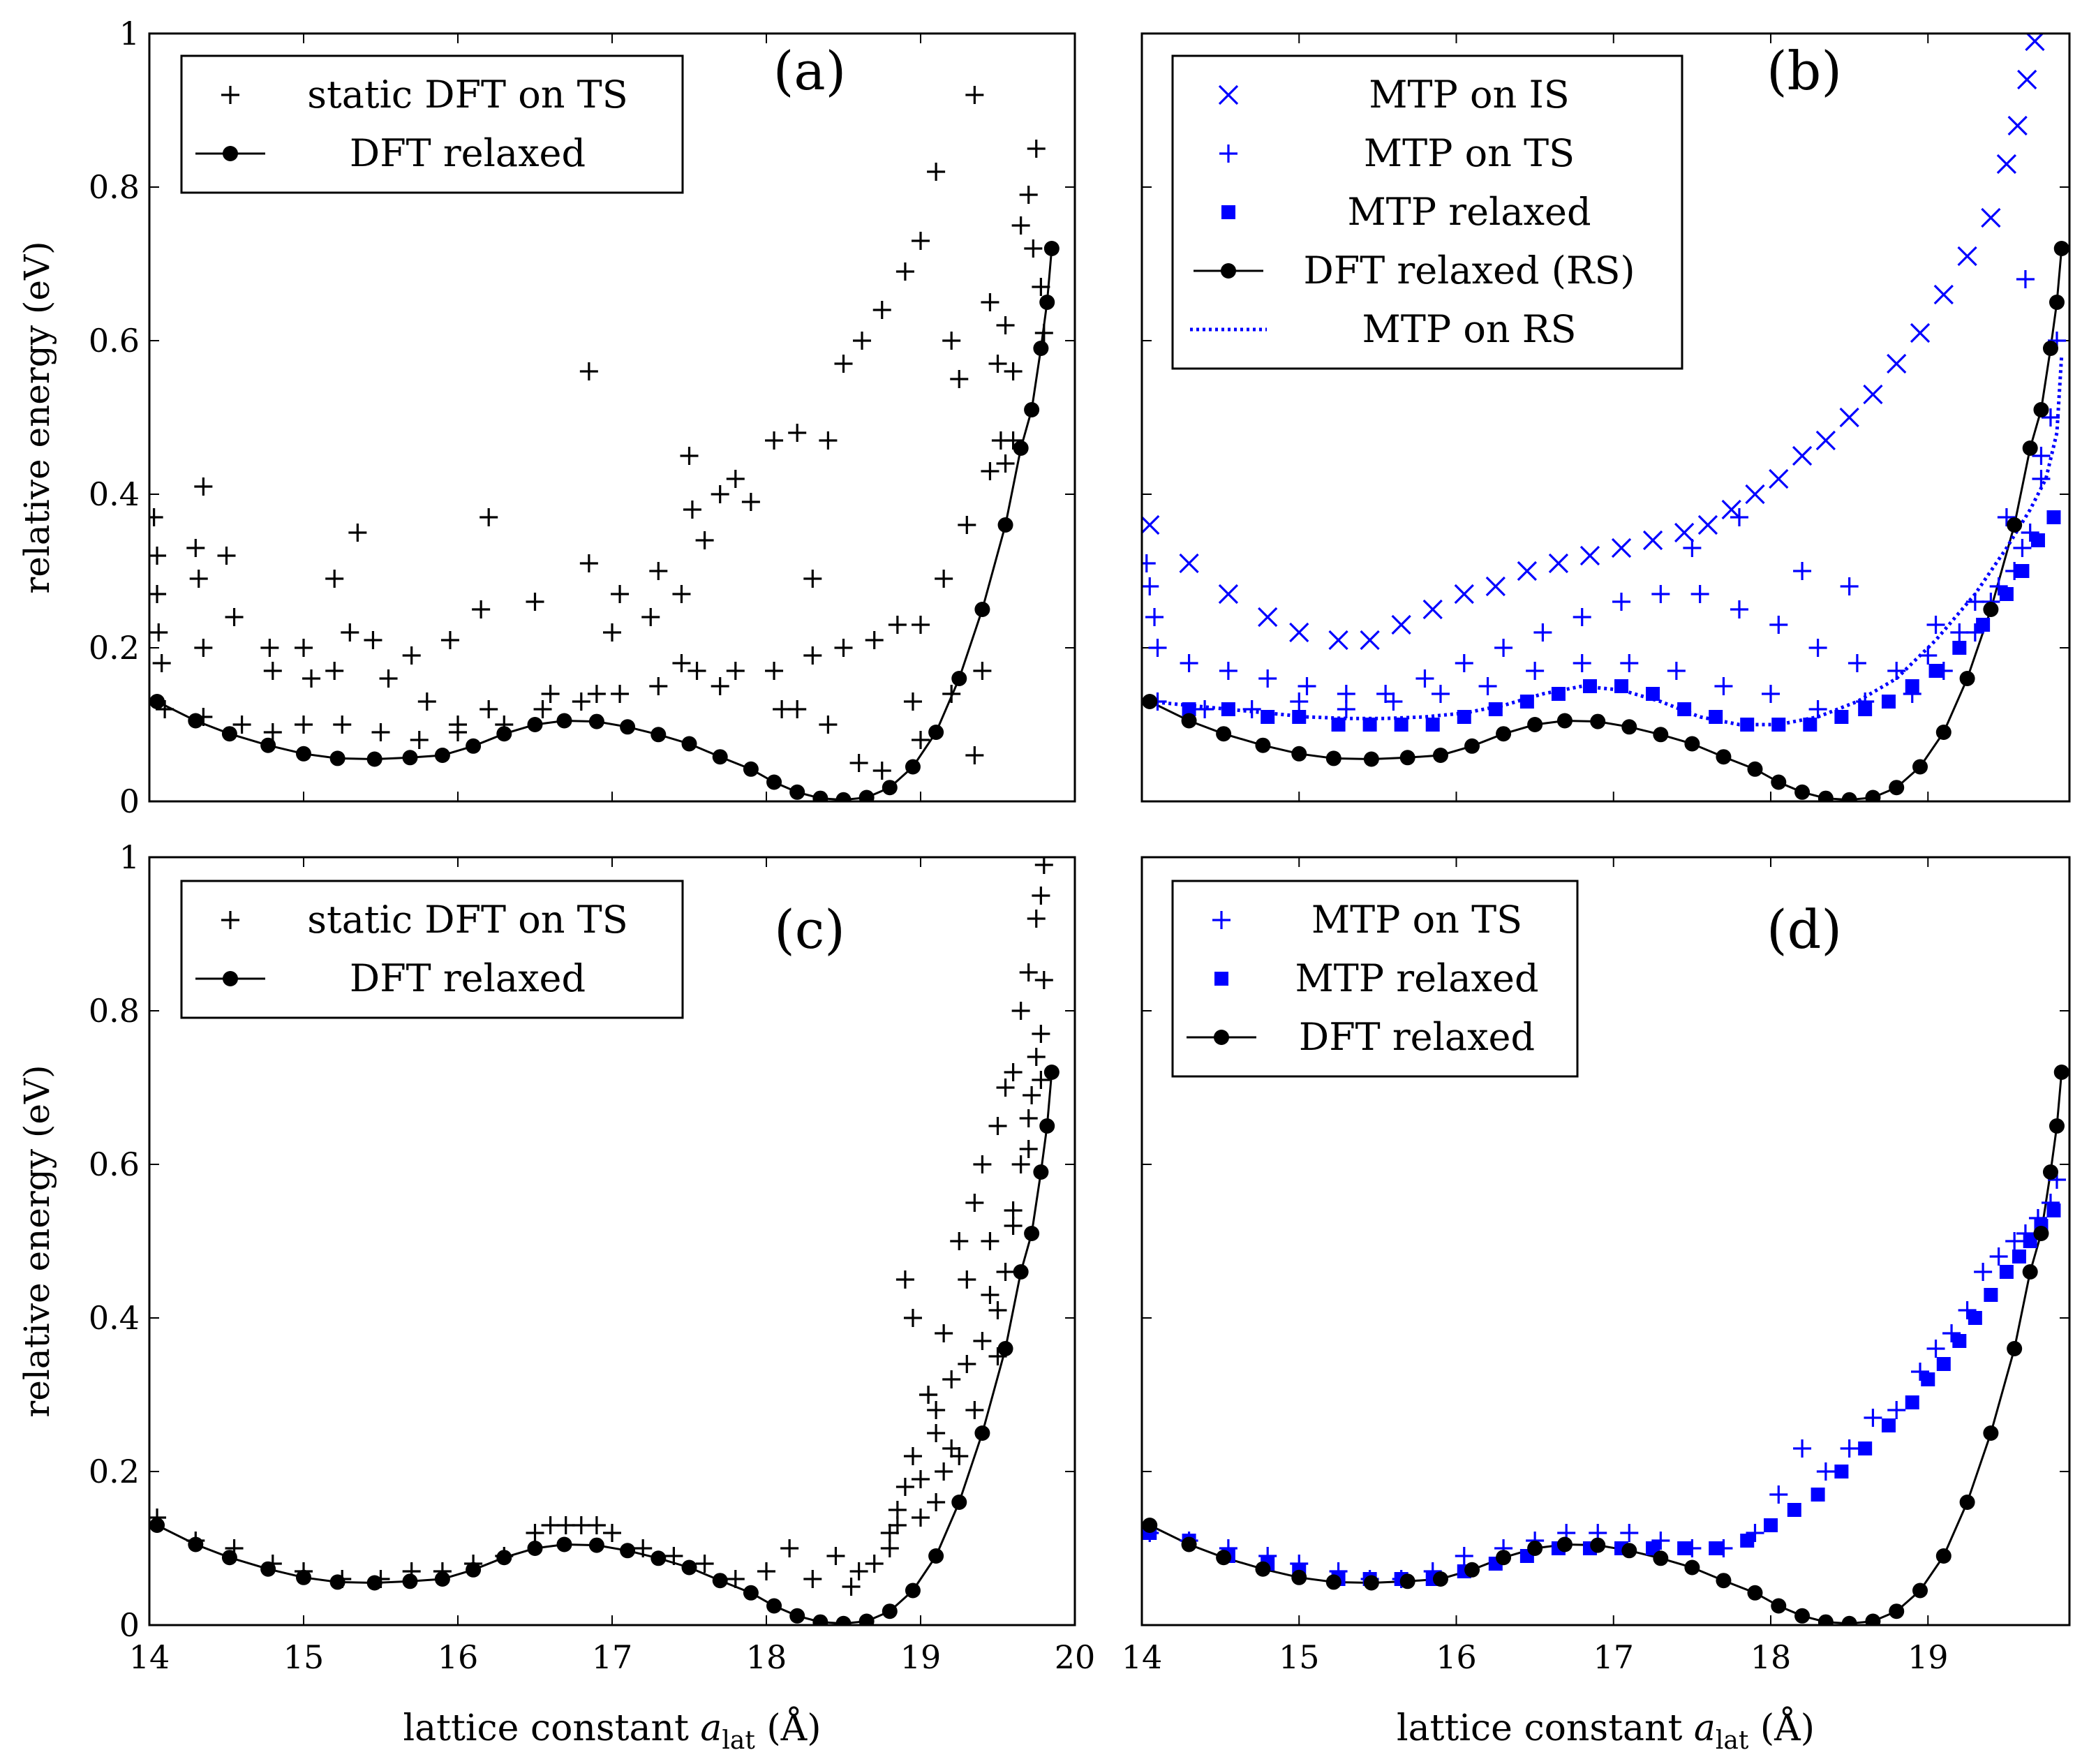 This screenshot has height=1764, width=2089. Describe the element at coordinates (129, 1625) in the screenshot. I see `y-tick-label: 0` at that location.